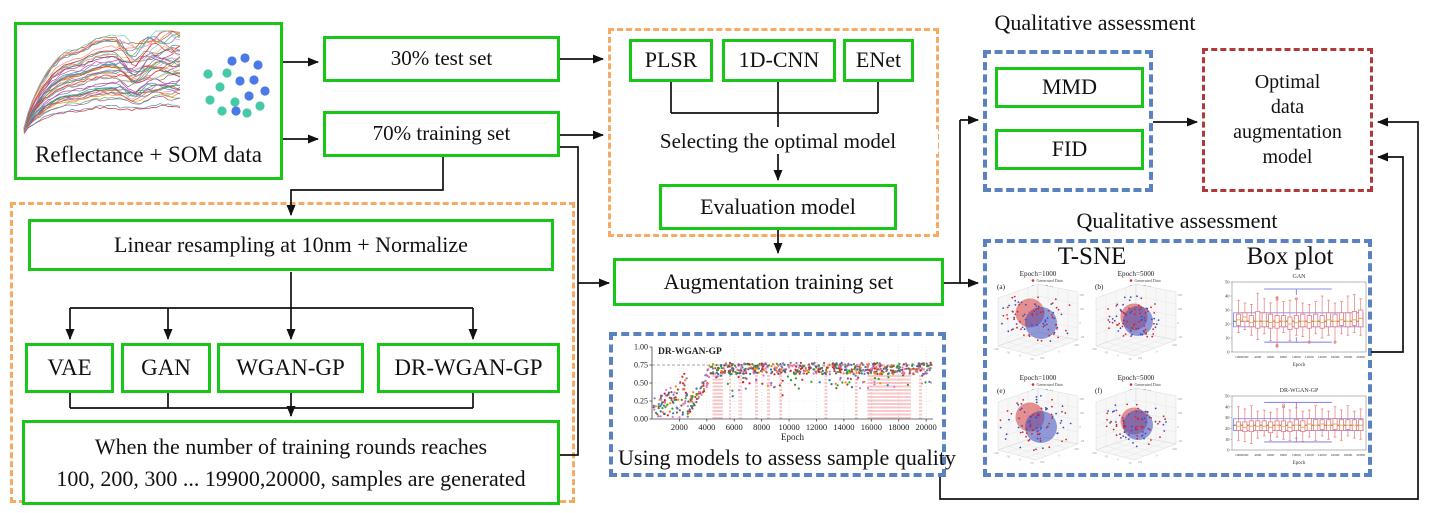 Image resolution: width=1429 pixels, height=513 pixels. I want to click on drwgangp-label: DR-WGAN-GP, so click(468, 368).